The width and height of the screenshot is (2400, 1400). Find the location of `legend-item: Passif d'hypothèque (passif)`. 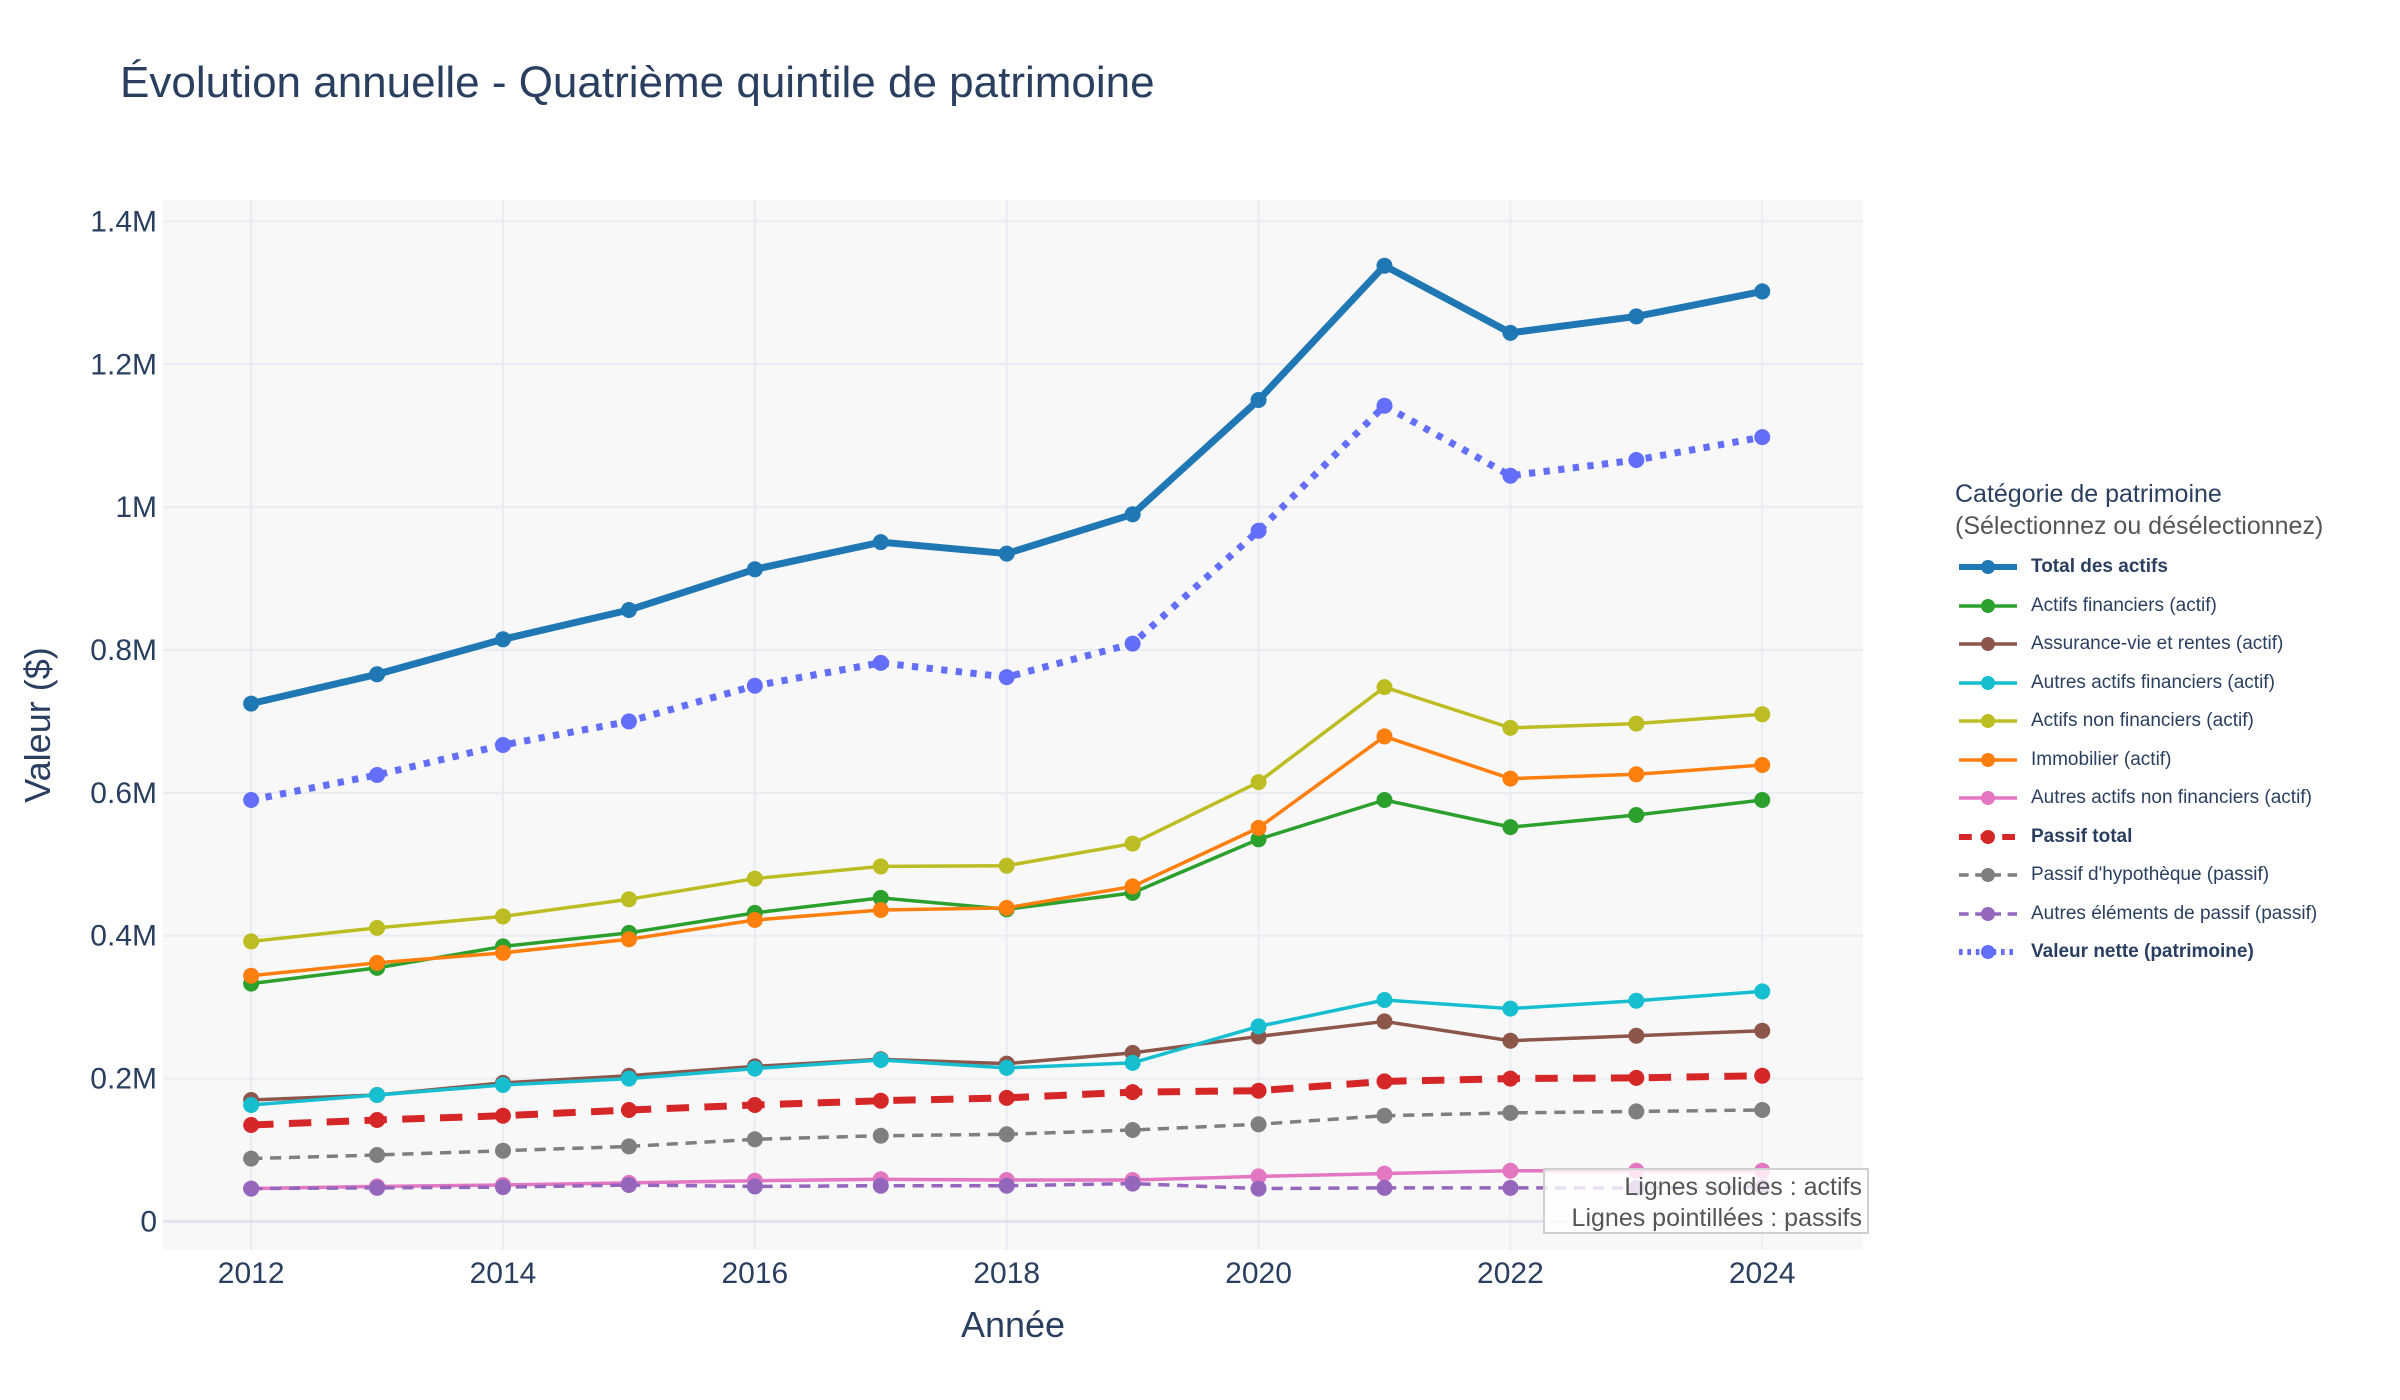

legend-item: Passif d'hypothèque (passif) is located at coordinates (2175, 875).